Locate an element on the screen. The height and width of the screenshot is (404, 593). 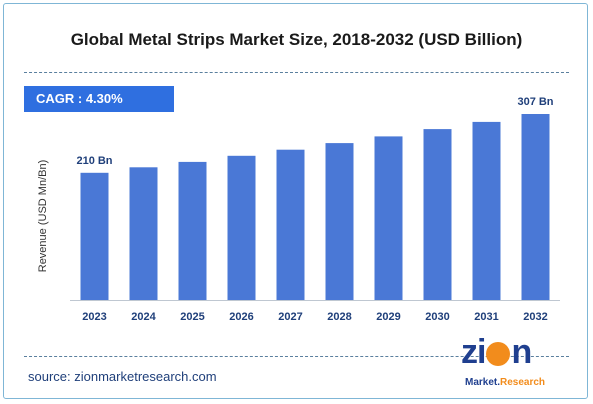
bar-2031 is located at coordinates (486, 211).